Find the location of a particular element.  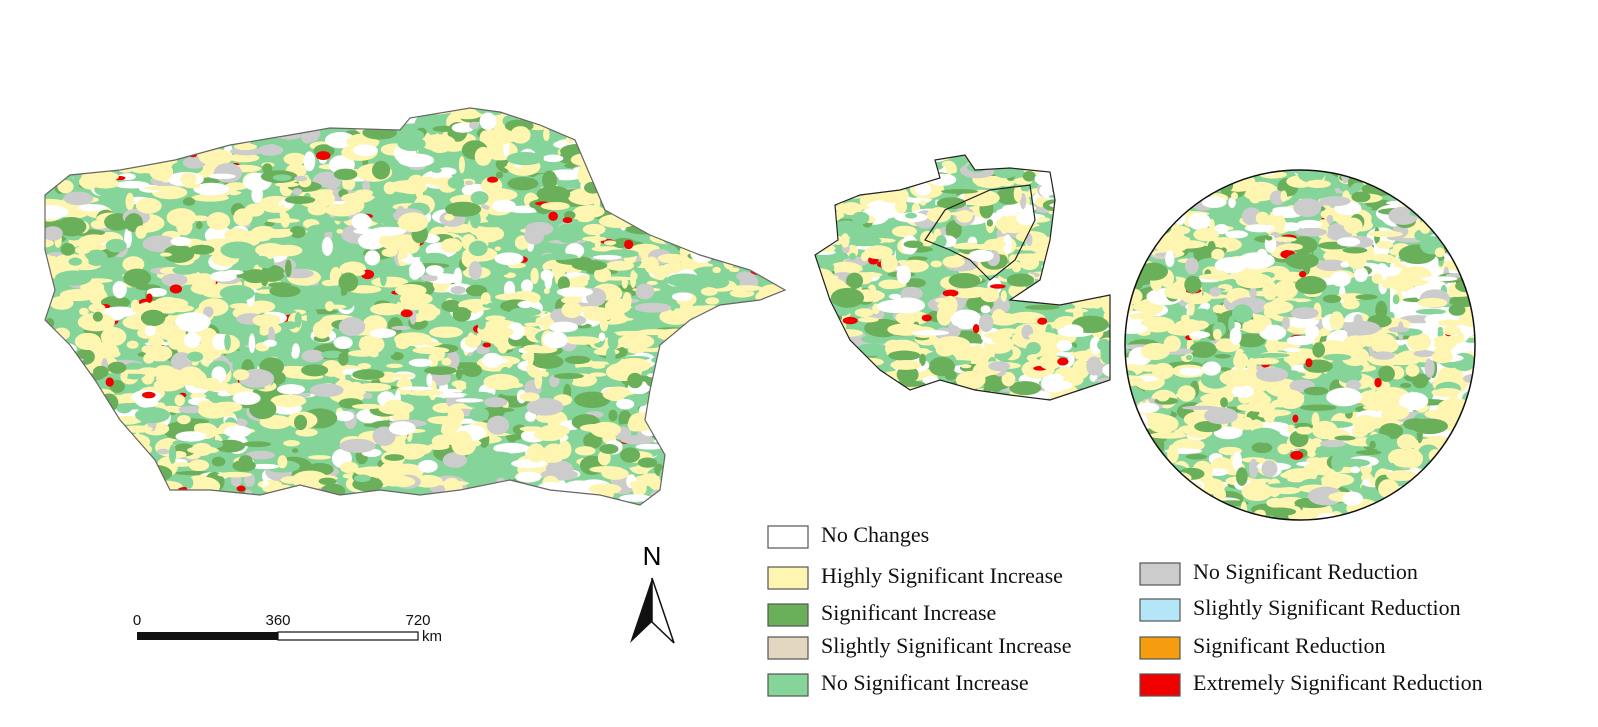

scale-label: 720 is located at coordinates (417, 620).